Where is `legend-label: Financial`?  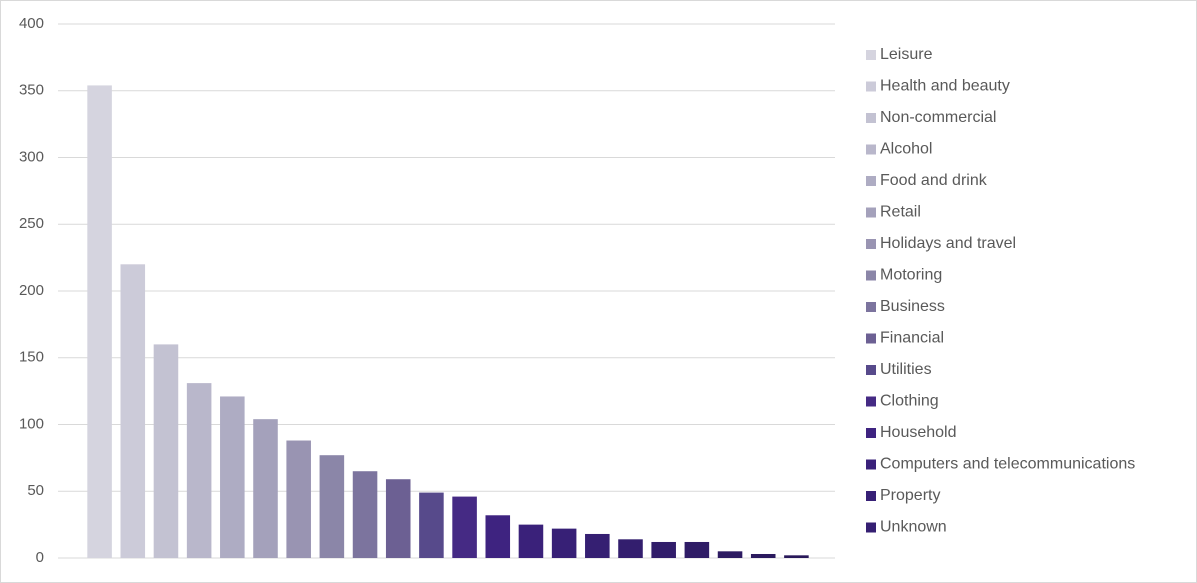
legend-label: Financial is located at coordinates (912, 338).